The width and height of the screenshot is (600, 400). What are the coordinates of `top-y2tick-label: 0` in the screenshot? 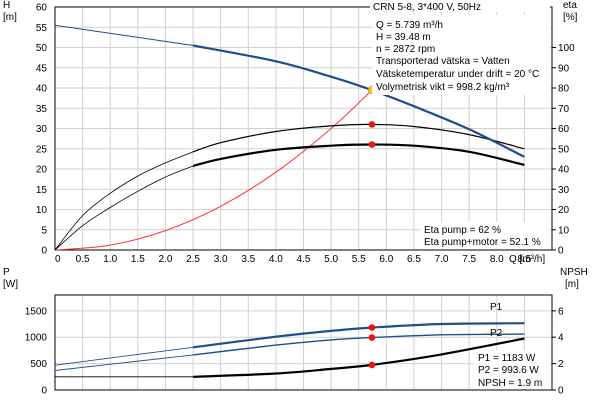 It's located at (561, 251).